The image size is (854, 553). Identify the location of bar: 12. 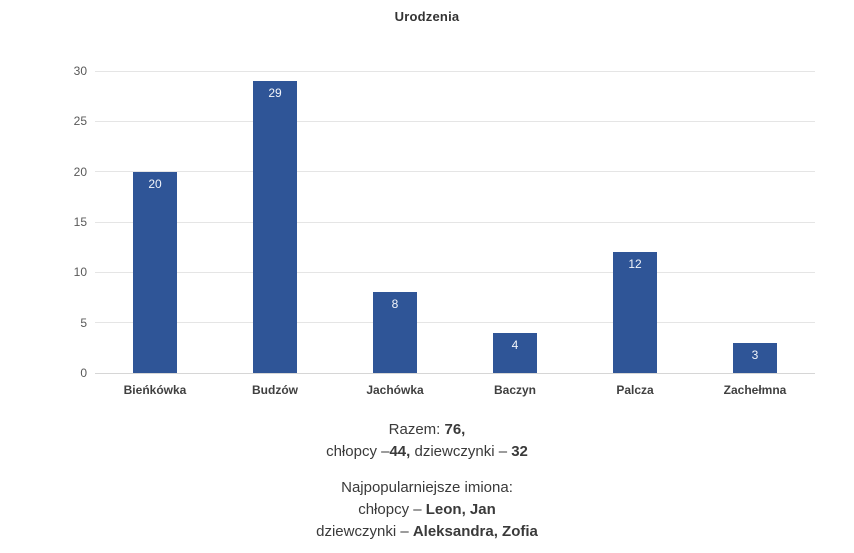
(635, 312).